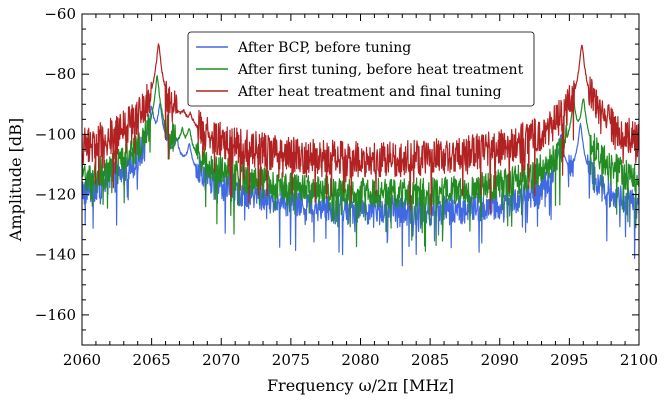 Image resolution: width=665 pixels, height=403 pixels. I want to click on y-tick-label: −140, so click(55, 255).